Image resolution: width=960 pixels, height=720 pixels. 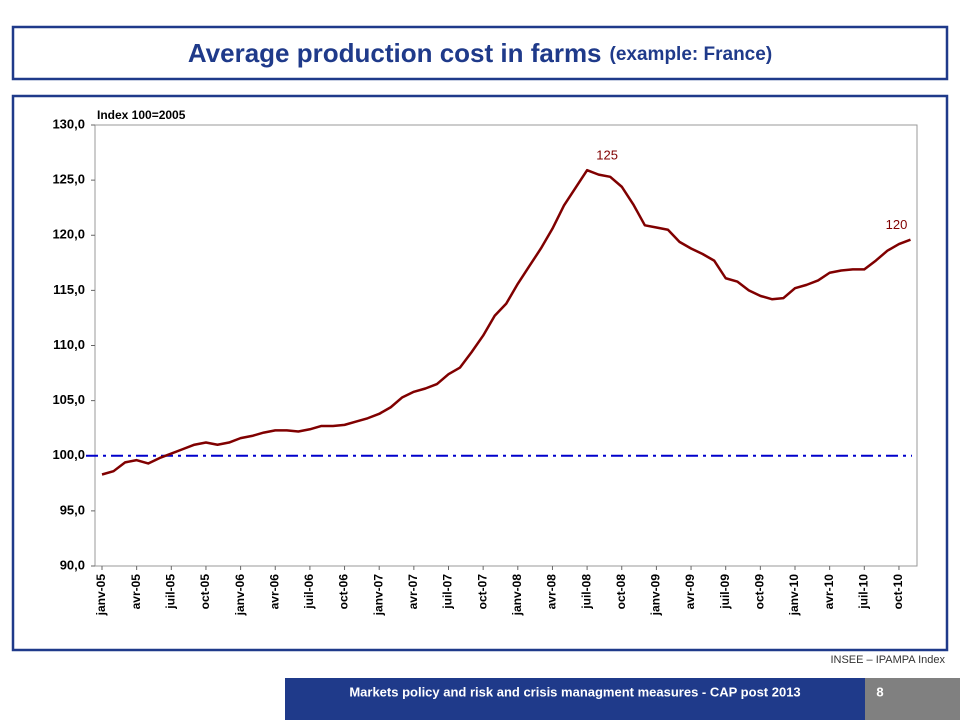 I want to click on y-tick-label: 90,0, so click(x=72, y=564).